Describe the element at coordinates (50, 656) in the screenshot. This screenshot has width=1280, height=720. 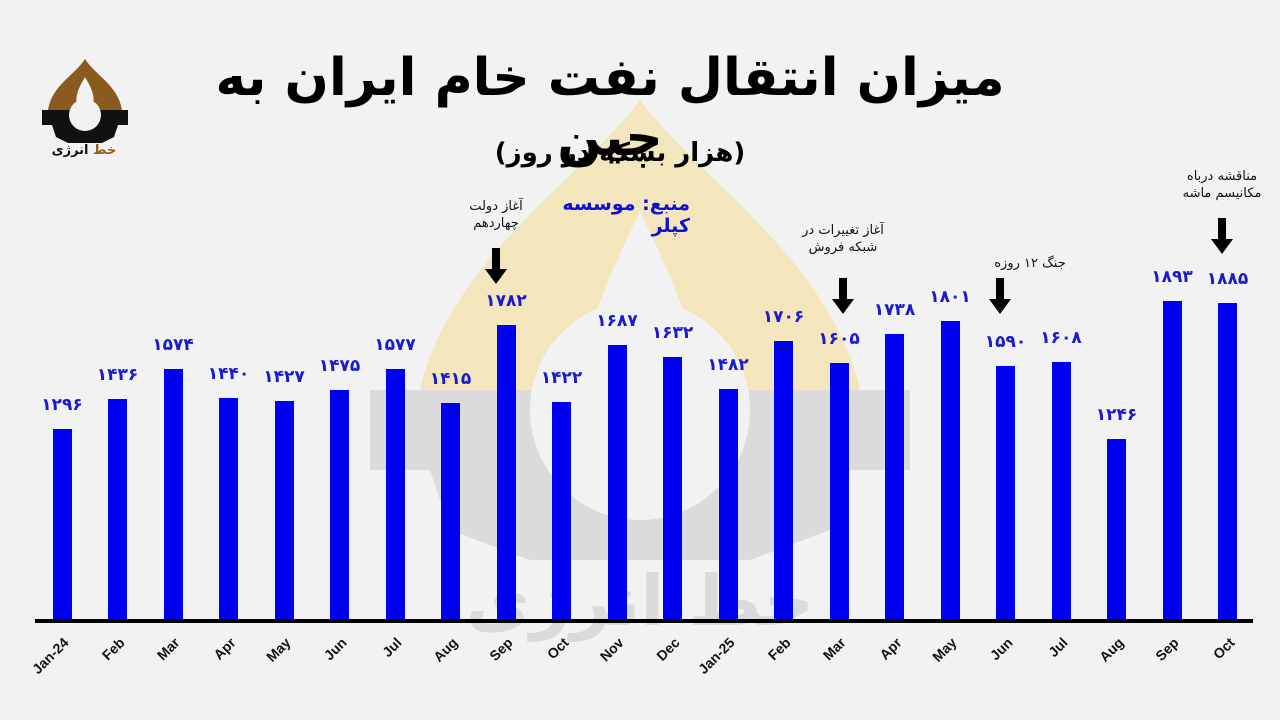
I see `x-tick-label: Jan-24` at that location.